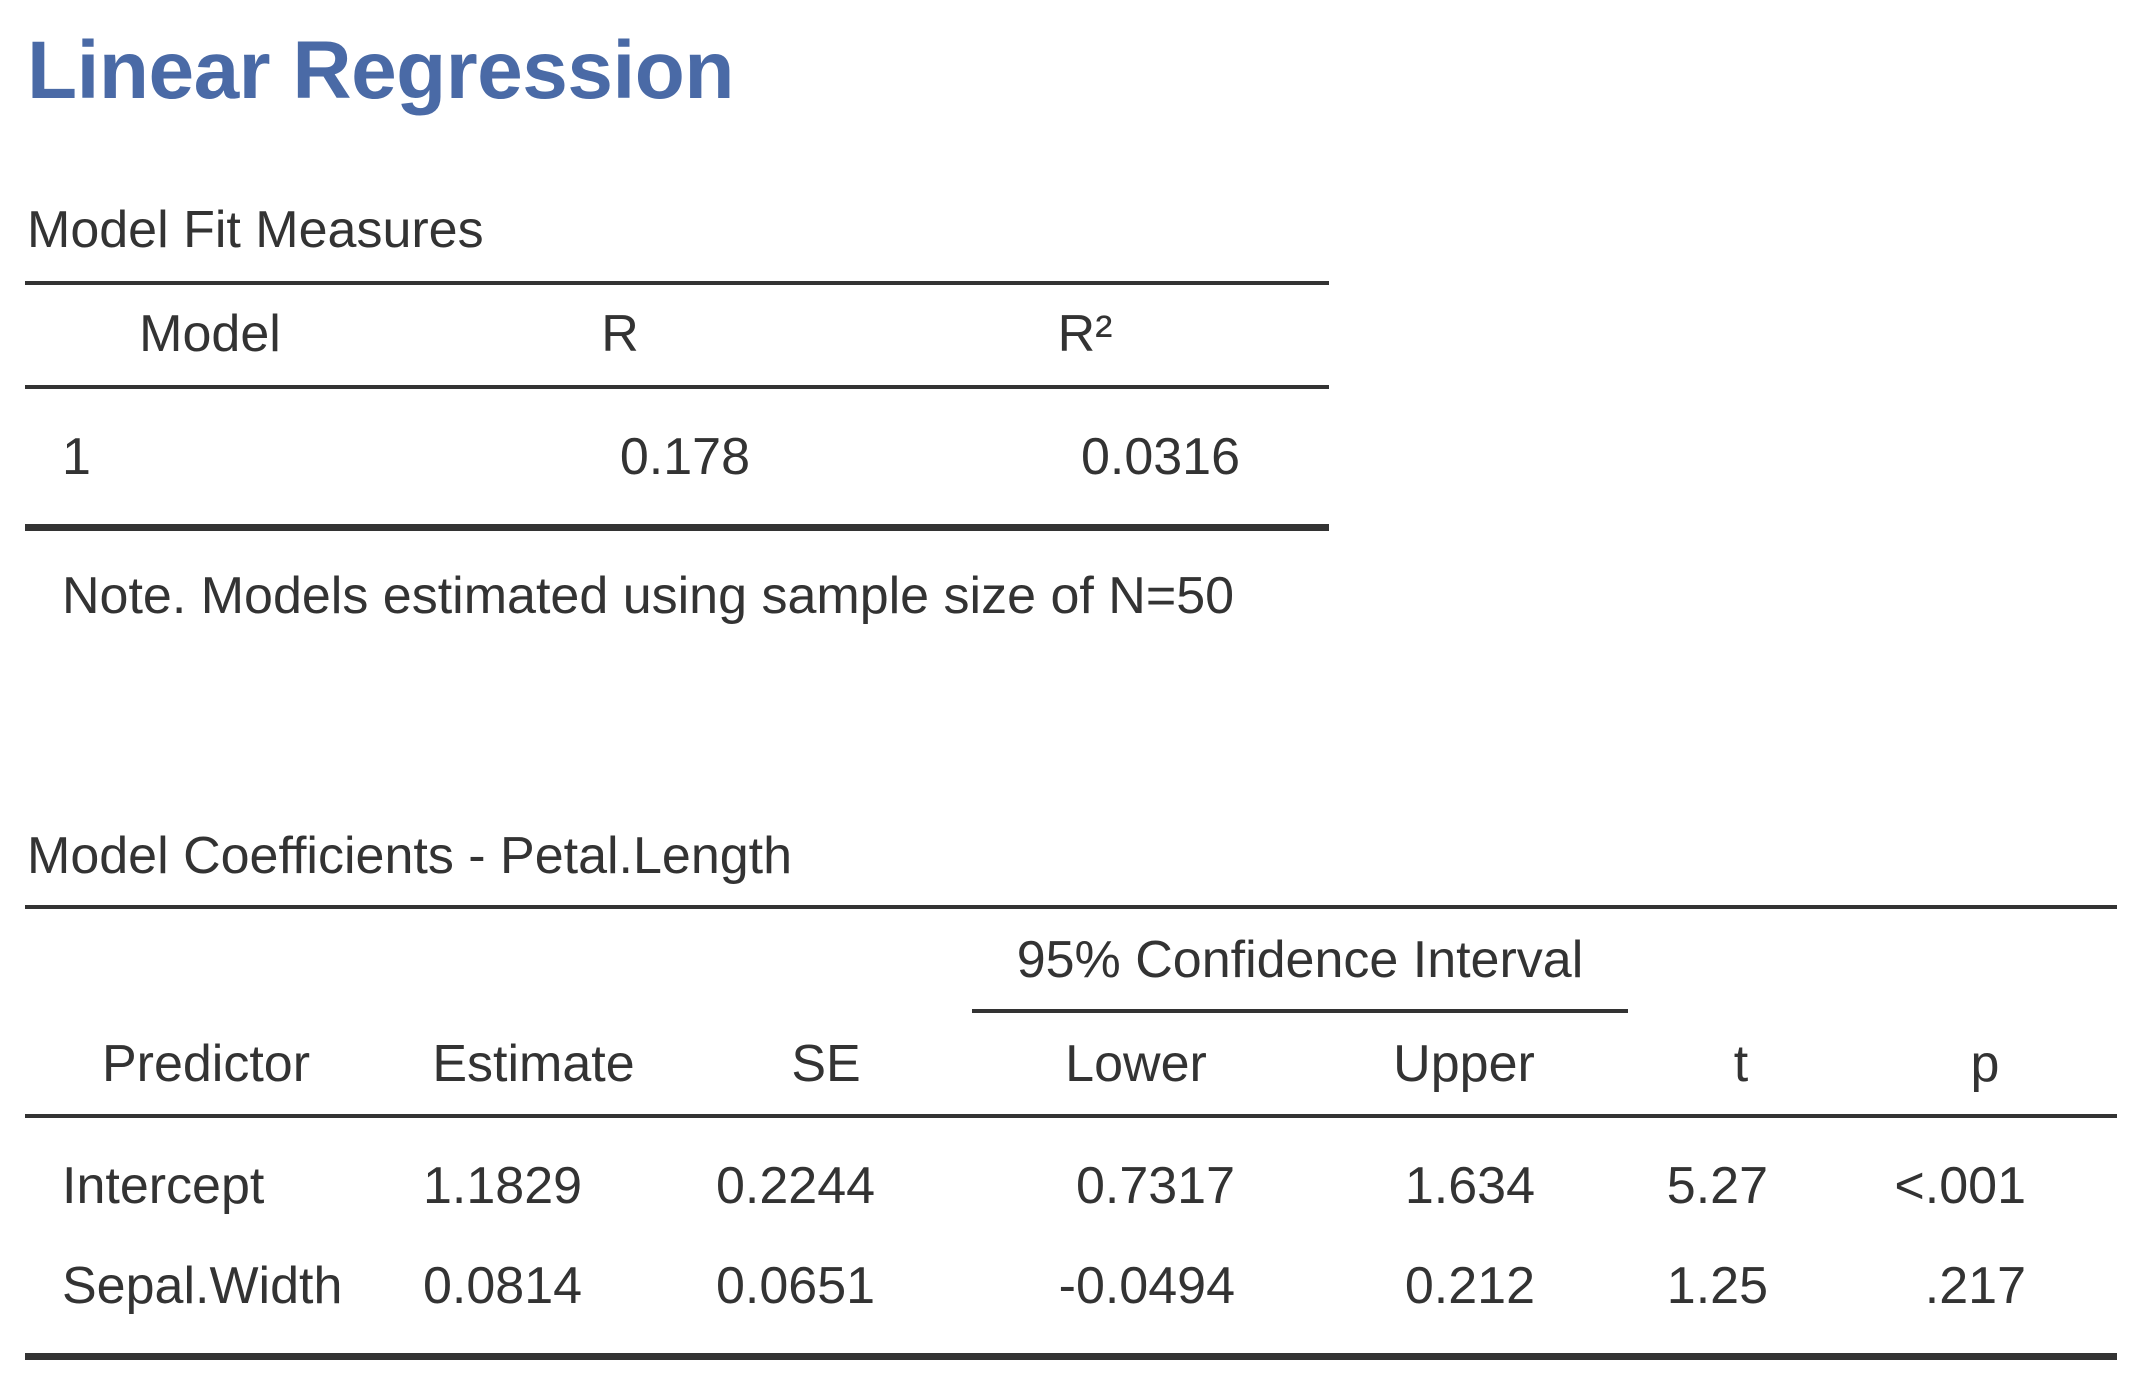 This screenshot has height=1382, width=2136. Describe the element at coordinates (796, 1186) in the screenshot. I see `cell-se: 0.2244` at that location.